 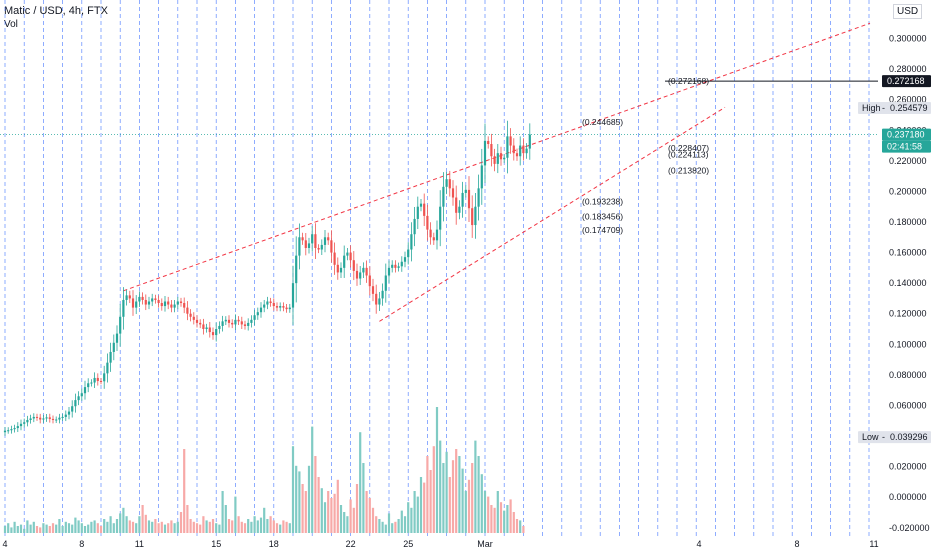 I want to click on x-tick-label: 15, so click(x=216, y=544).